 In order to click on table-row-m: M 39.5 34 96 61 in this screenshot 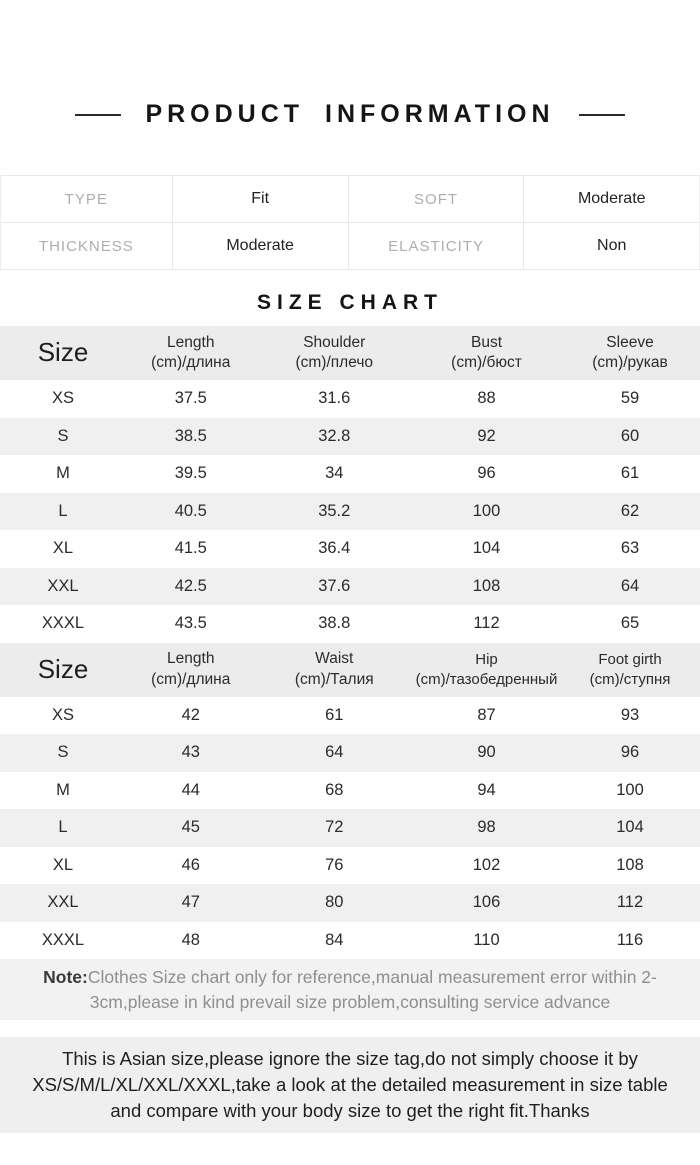, I will do `click(348, 473)`.